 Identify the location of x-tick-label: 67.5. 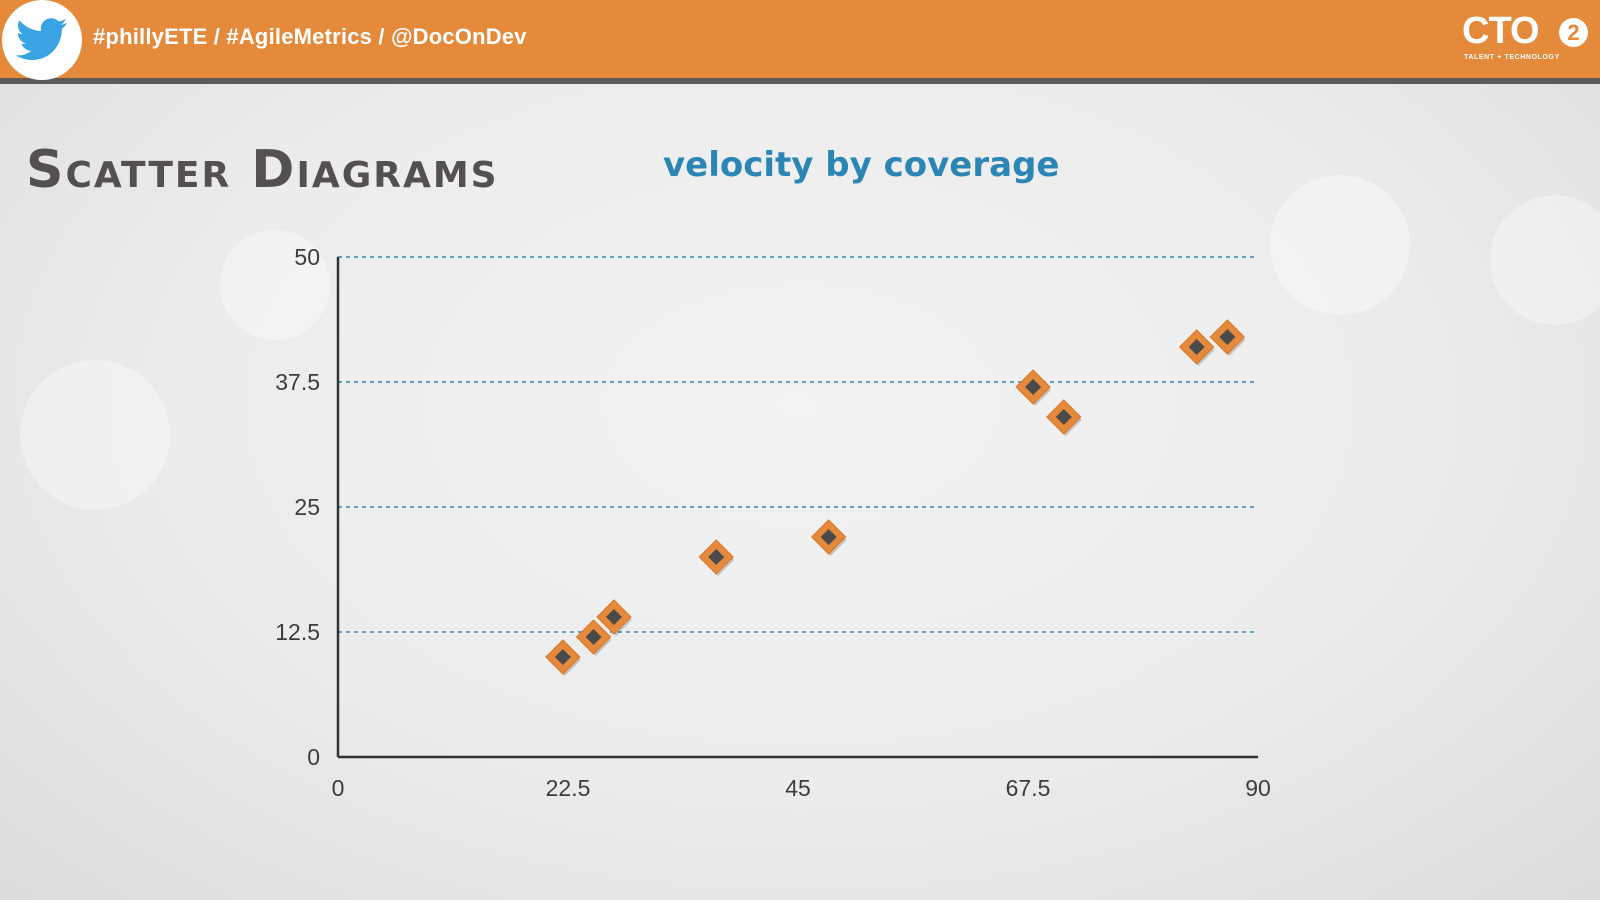
(1028, 788).